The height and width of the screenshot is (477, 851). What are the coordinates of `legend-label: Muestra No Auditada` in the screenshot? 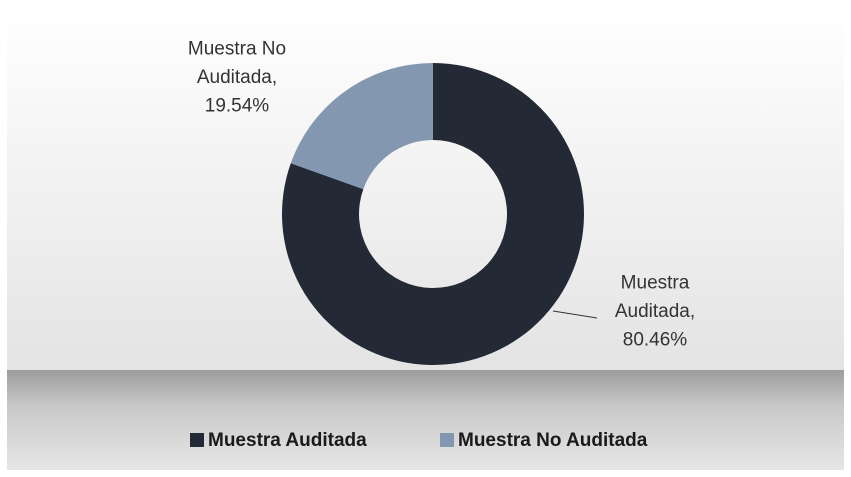 It's located at (553, 440).